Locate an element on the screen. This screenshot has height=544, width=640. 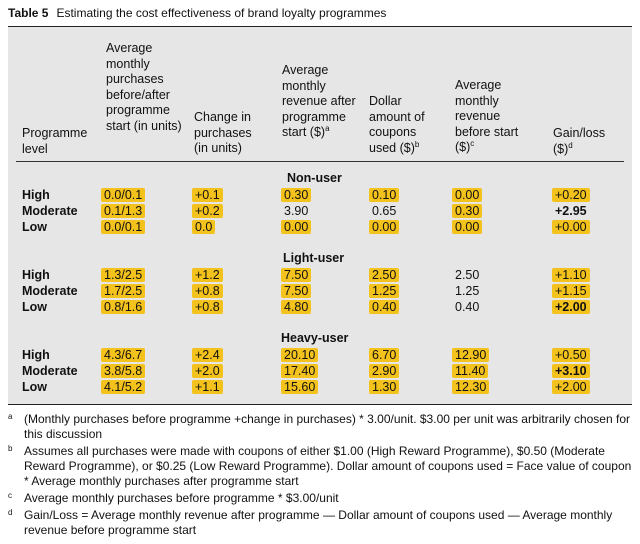
change-cell: +1.1 is located at coordinates (207, 387).